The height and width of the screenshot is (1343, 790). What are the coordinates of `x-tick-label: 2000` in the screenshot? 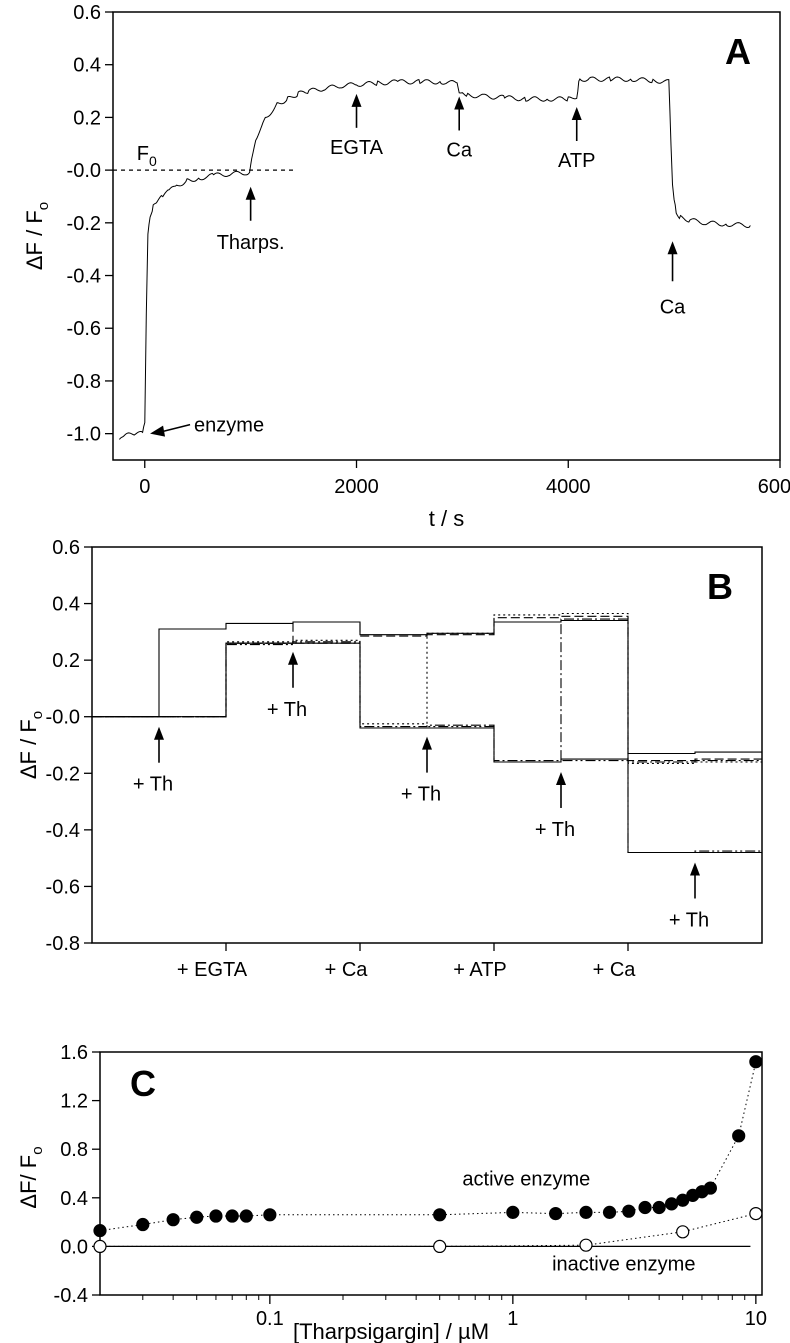 It's located at (356, 487).